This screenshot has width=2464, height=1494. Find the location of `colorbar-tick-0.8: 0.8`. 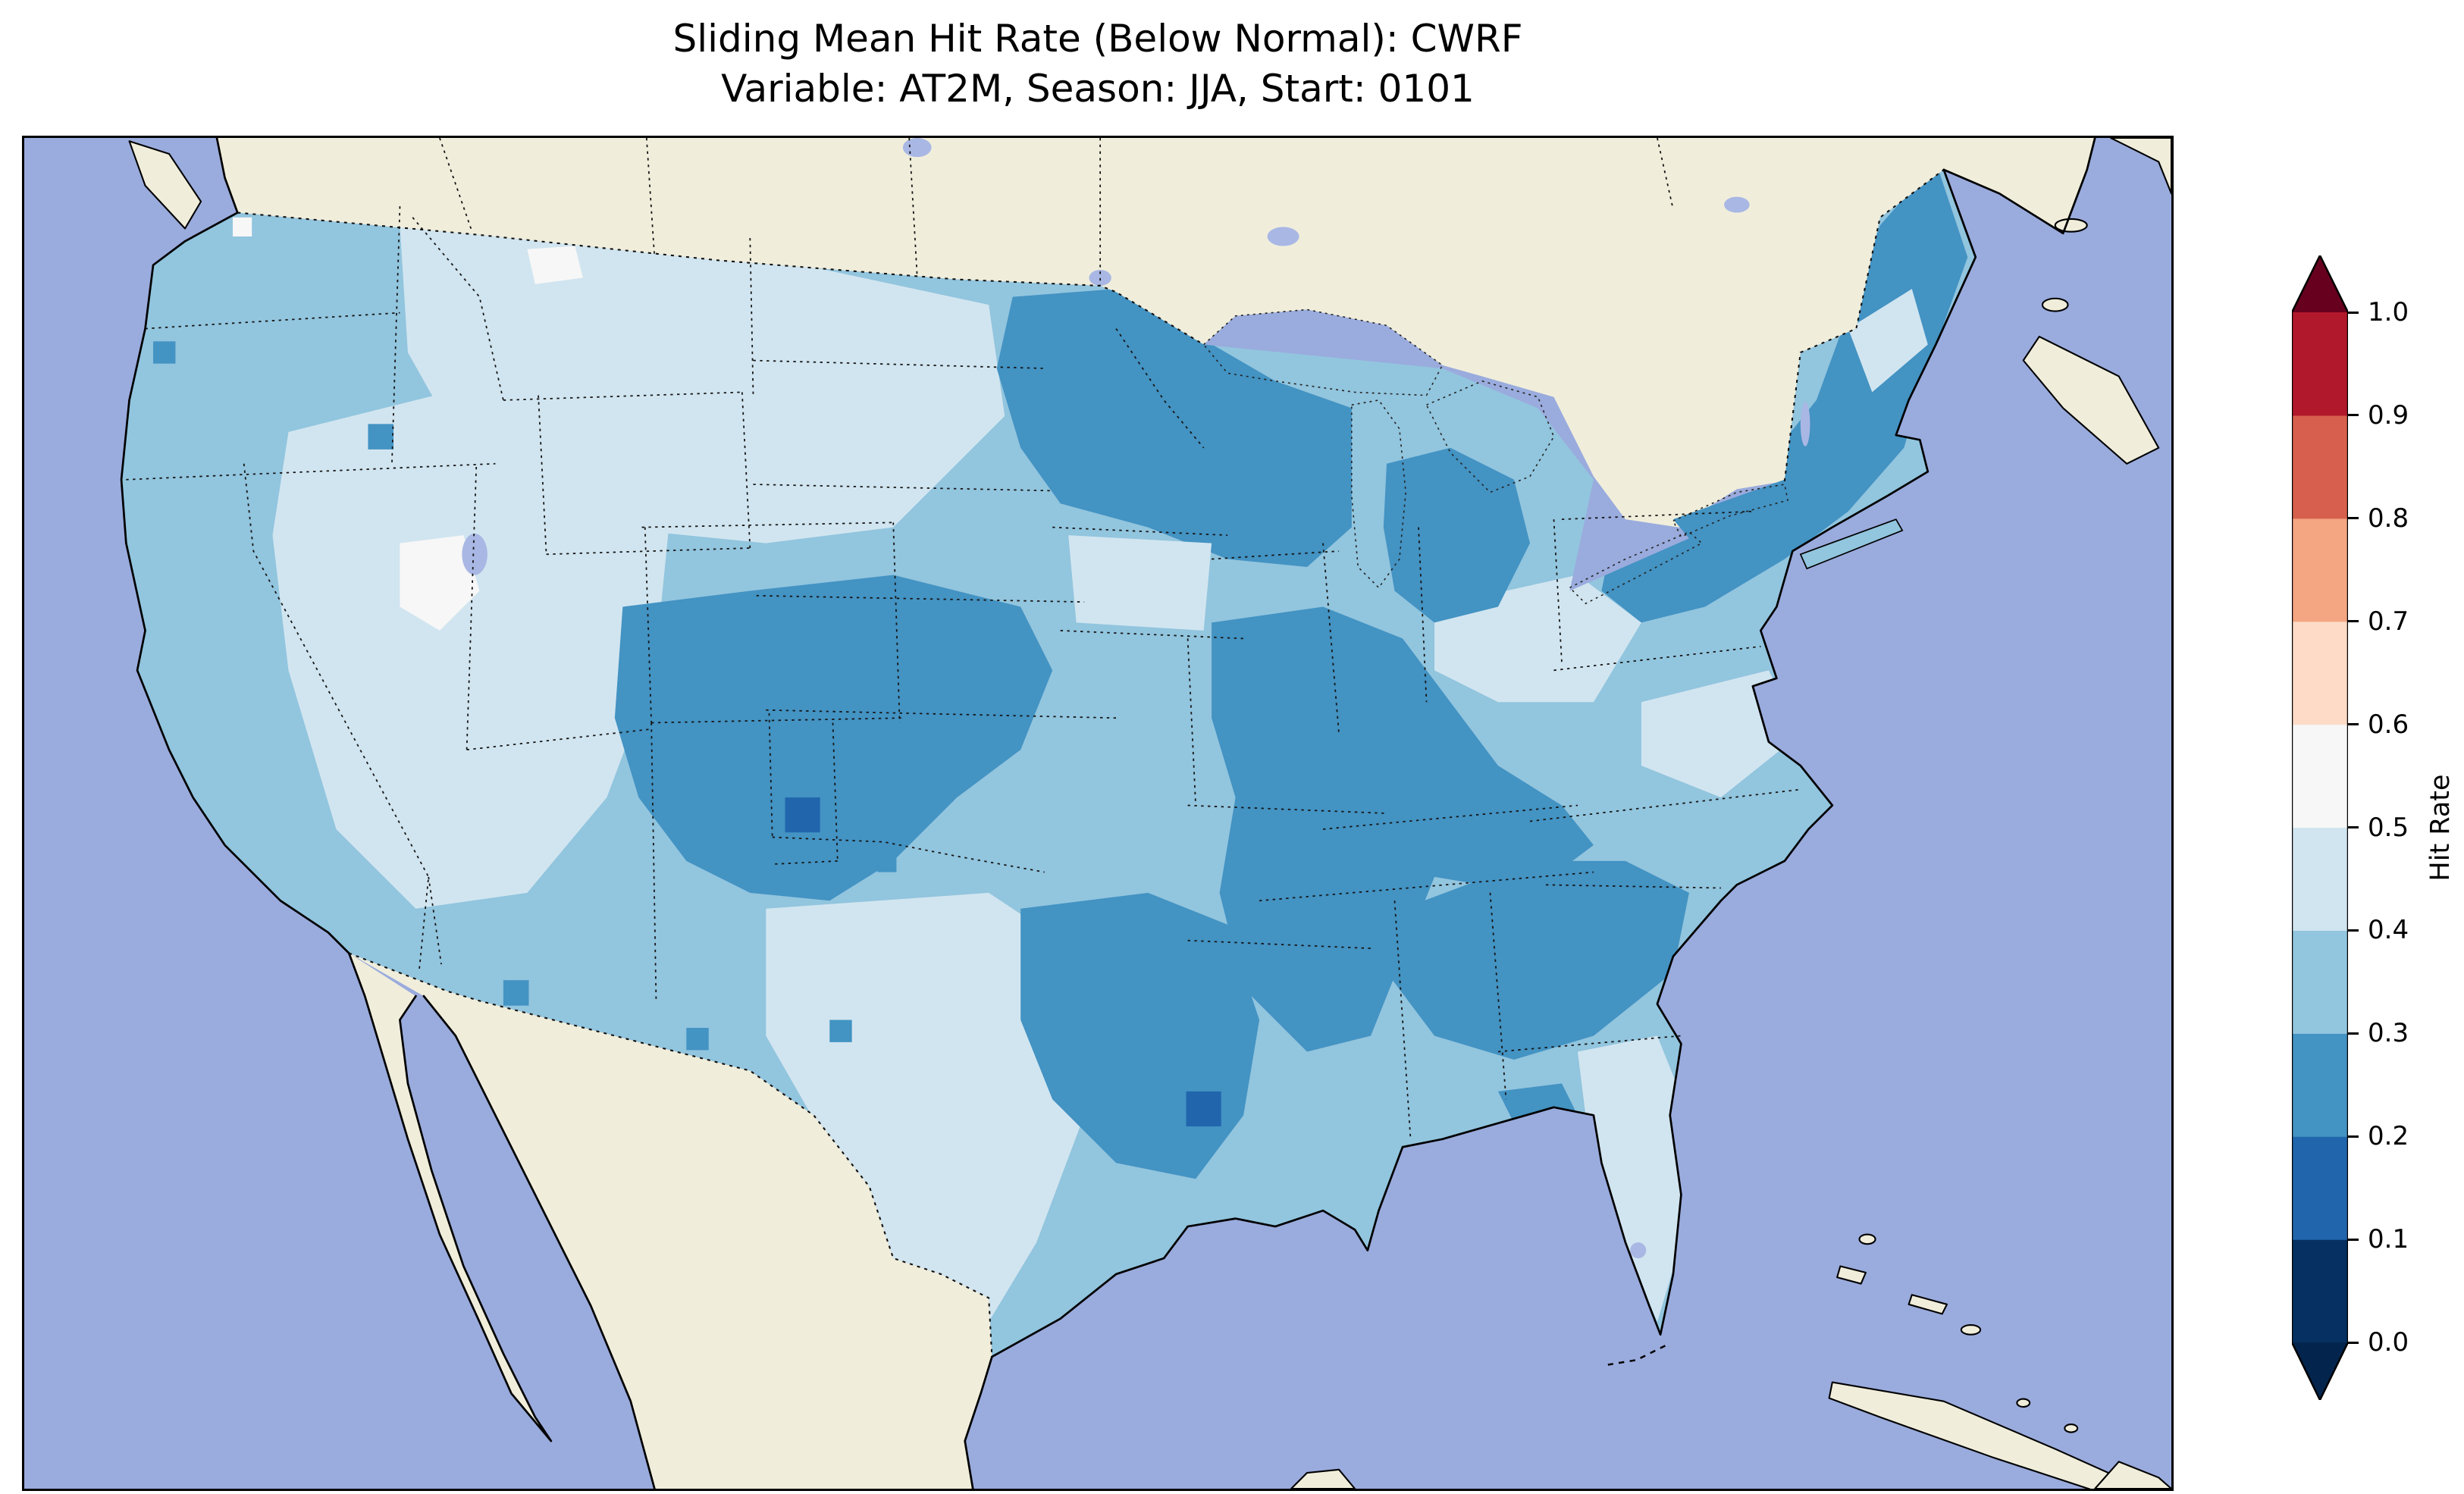

colorbar-tick-0.8: 0.8 is located at coordinates (2378, 518).